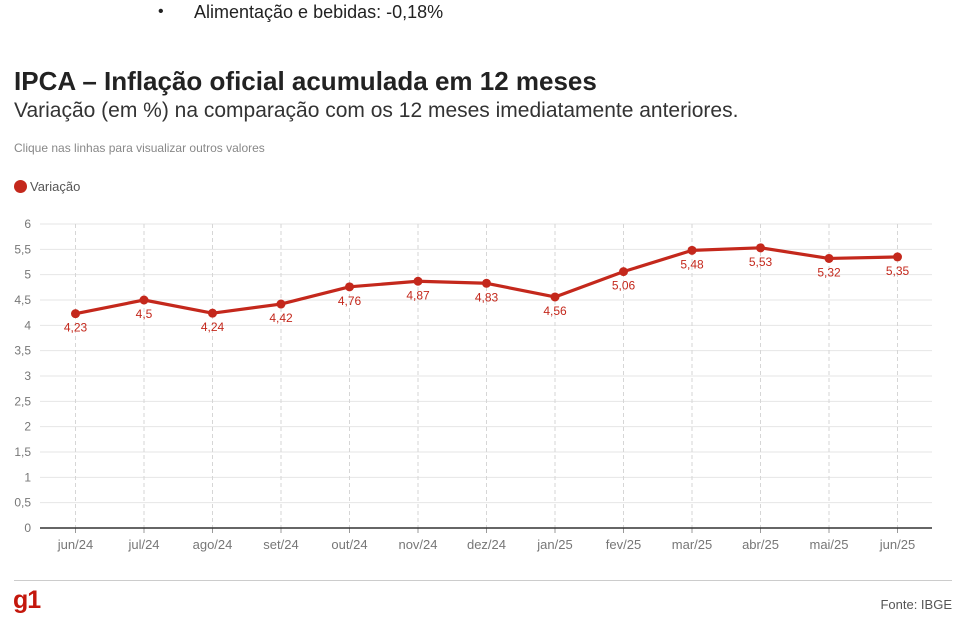 The height and width of the screenshot is (632, 962). I want to click on source-note: Fonte: IBGE, so click(916, 604).